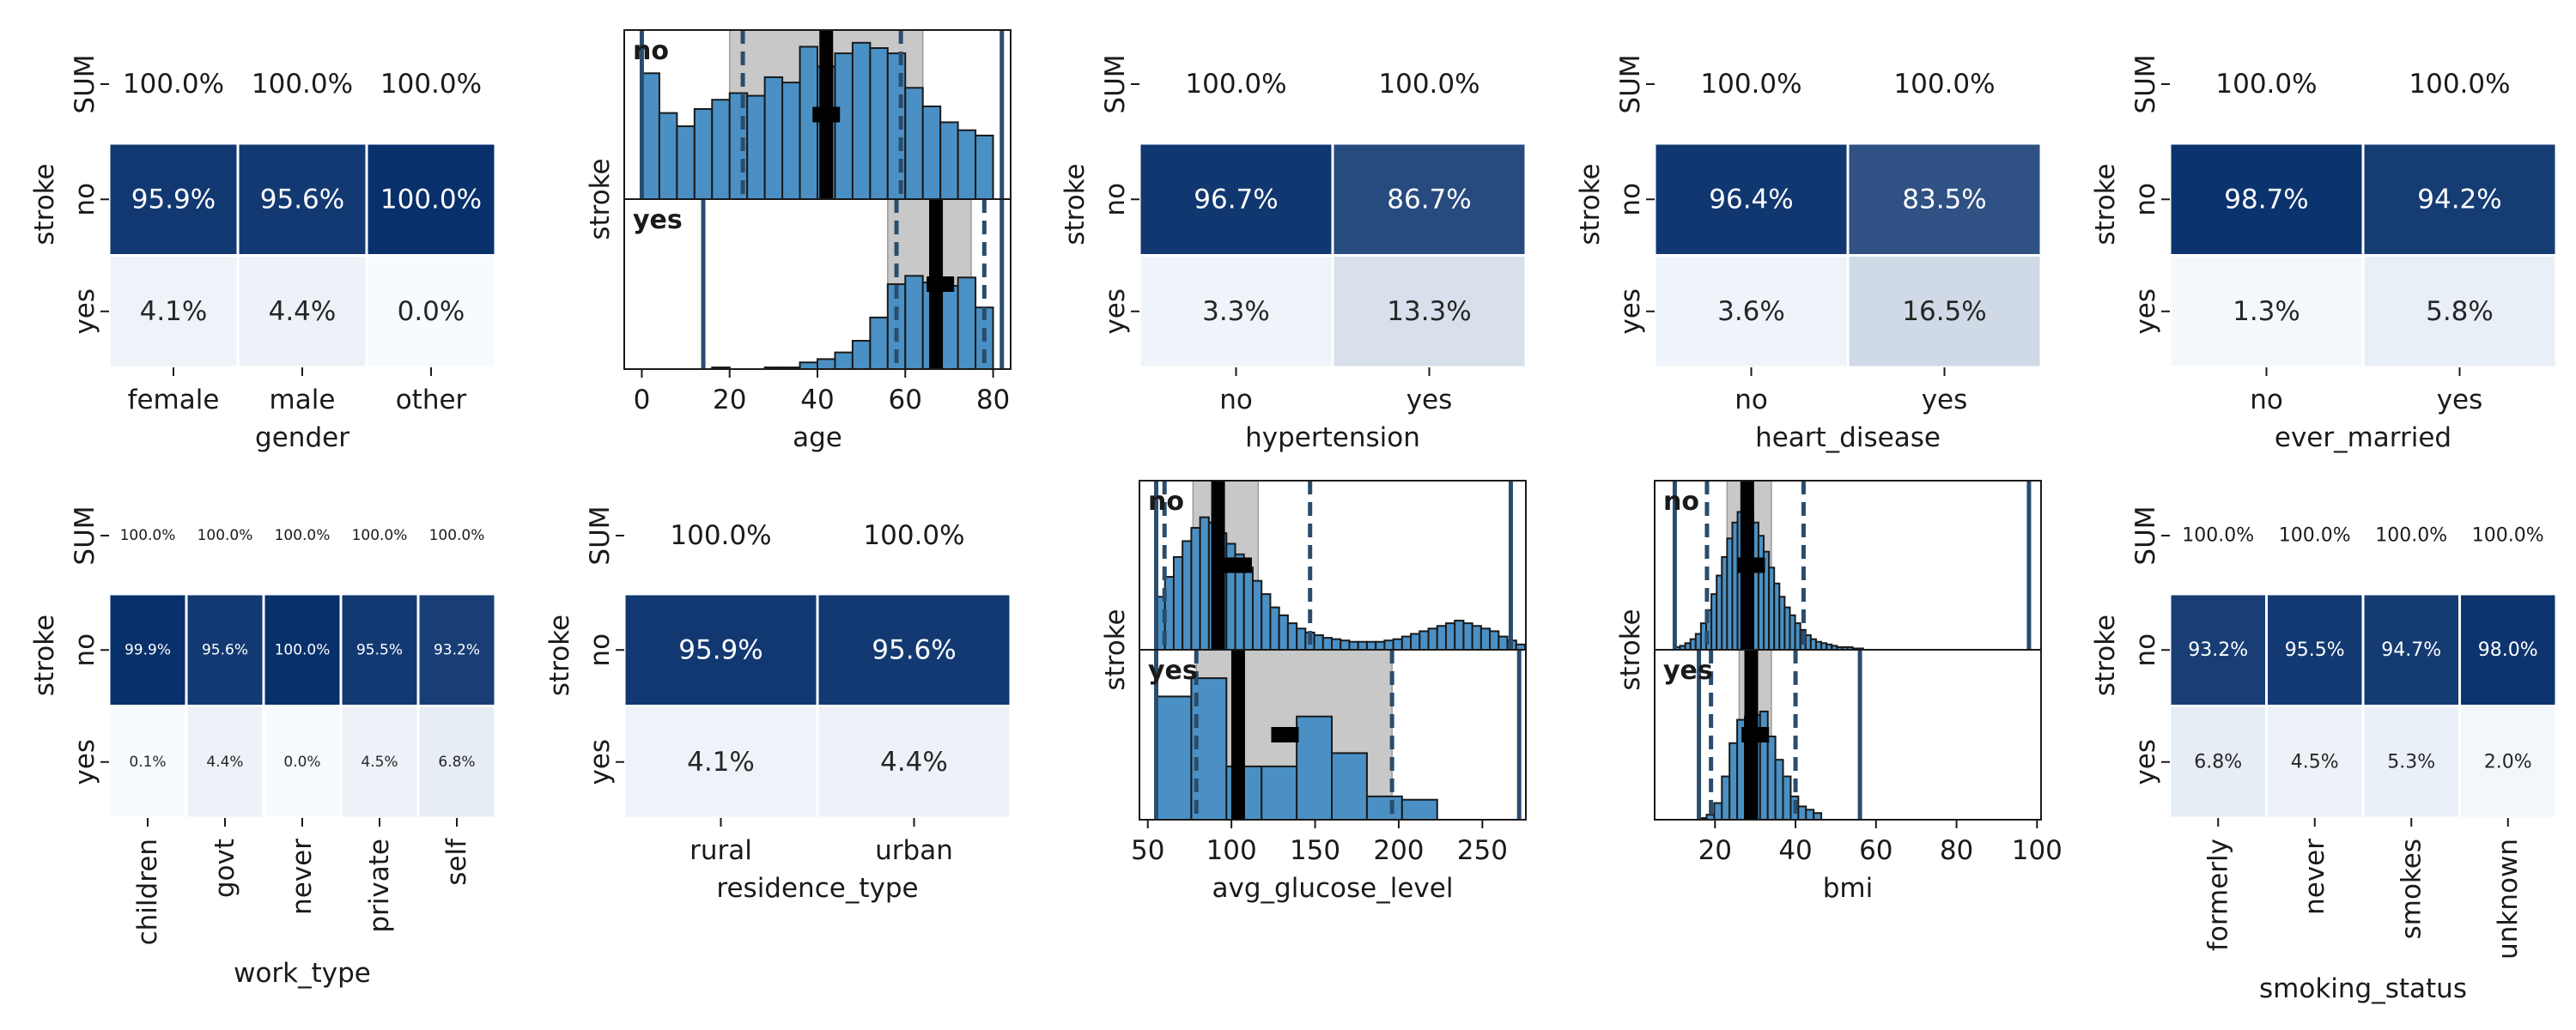 The image size is (2576, 1030). What do you see at coordinates (1236, 311) in the screenshot?
I see `cell-value: 3.3%` at bounding box center [1236, 311].